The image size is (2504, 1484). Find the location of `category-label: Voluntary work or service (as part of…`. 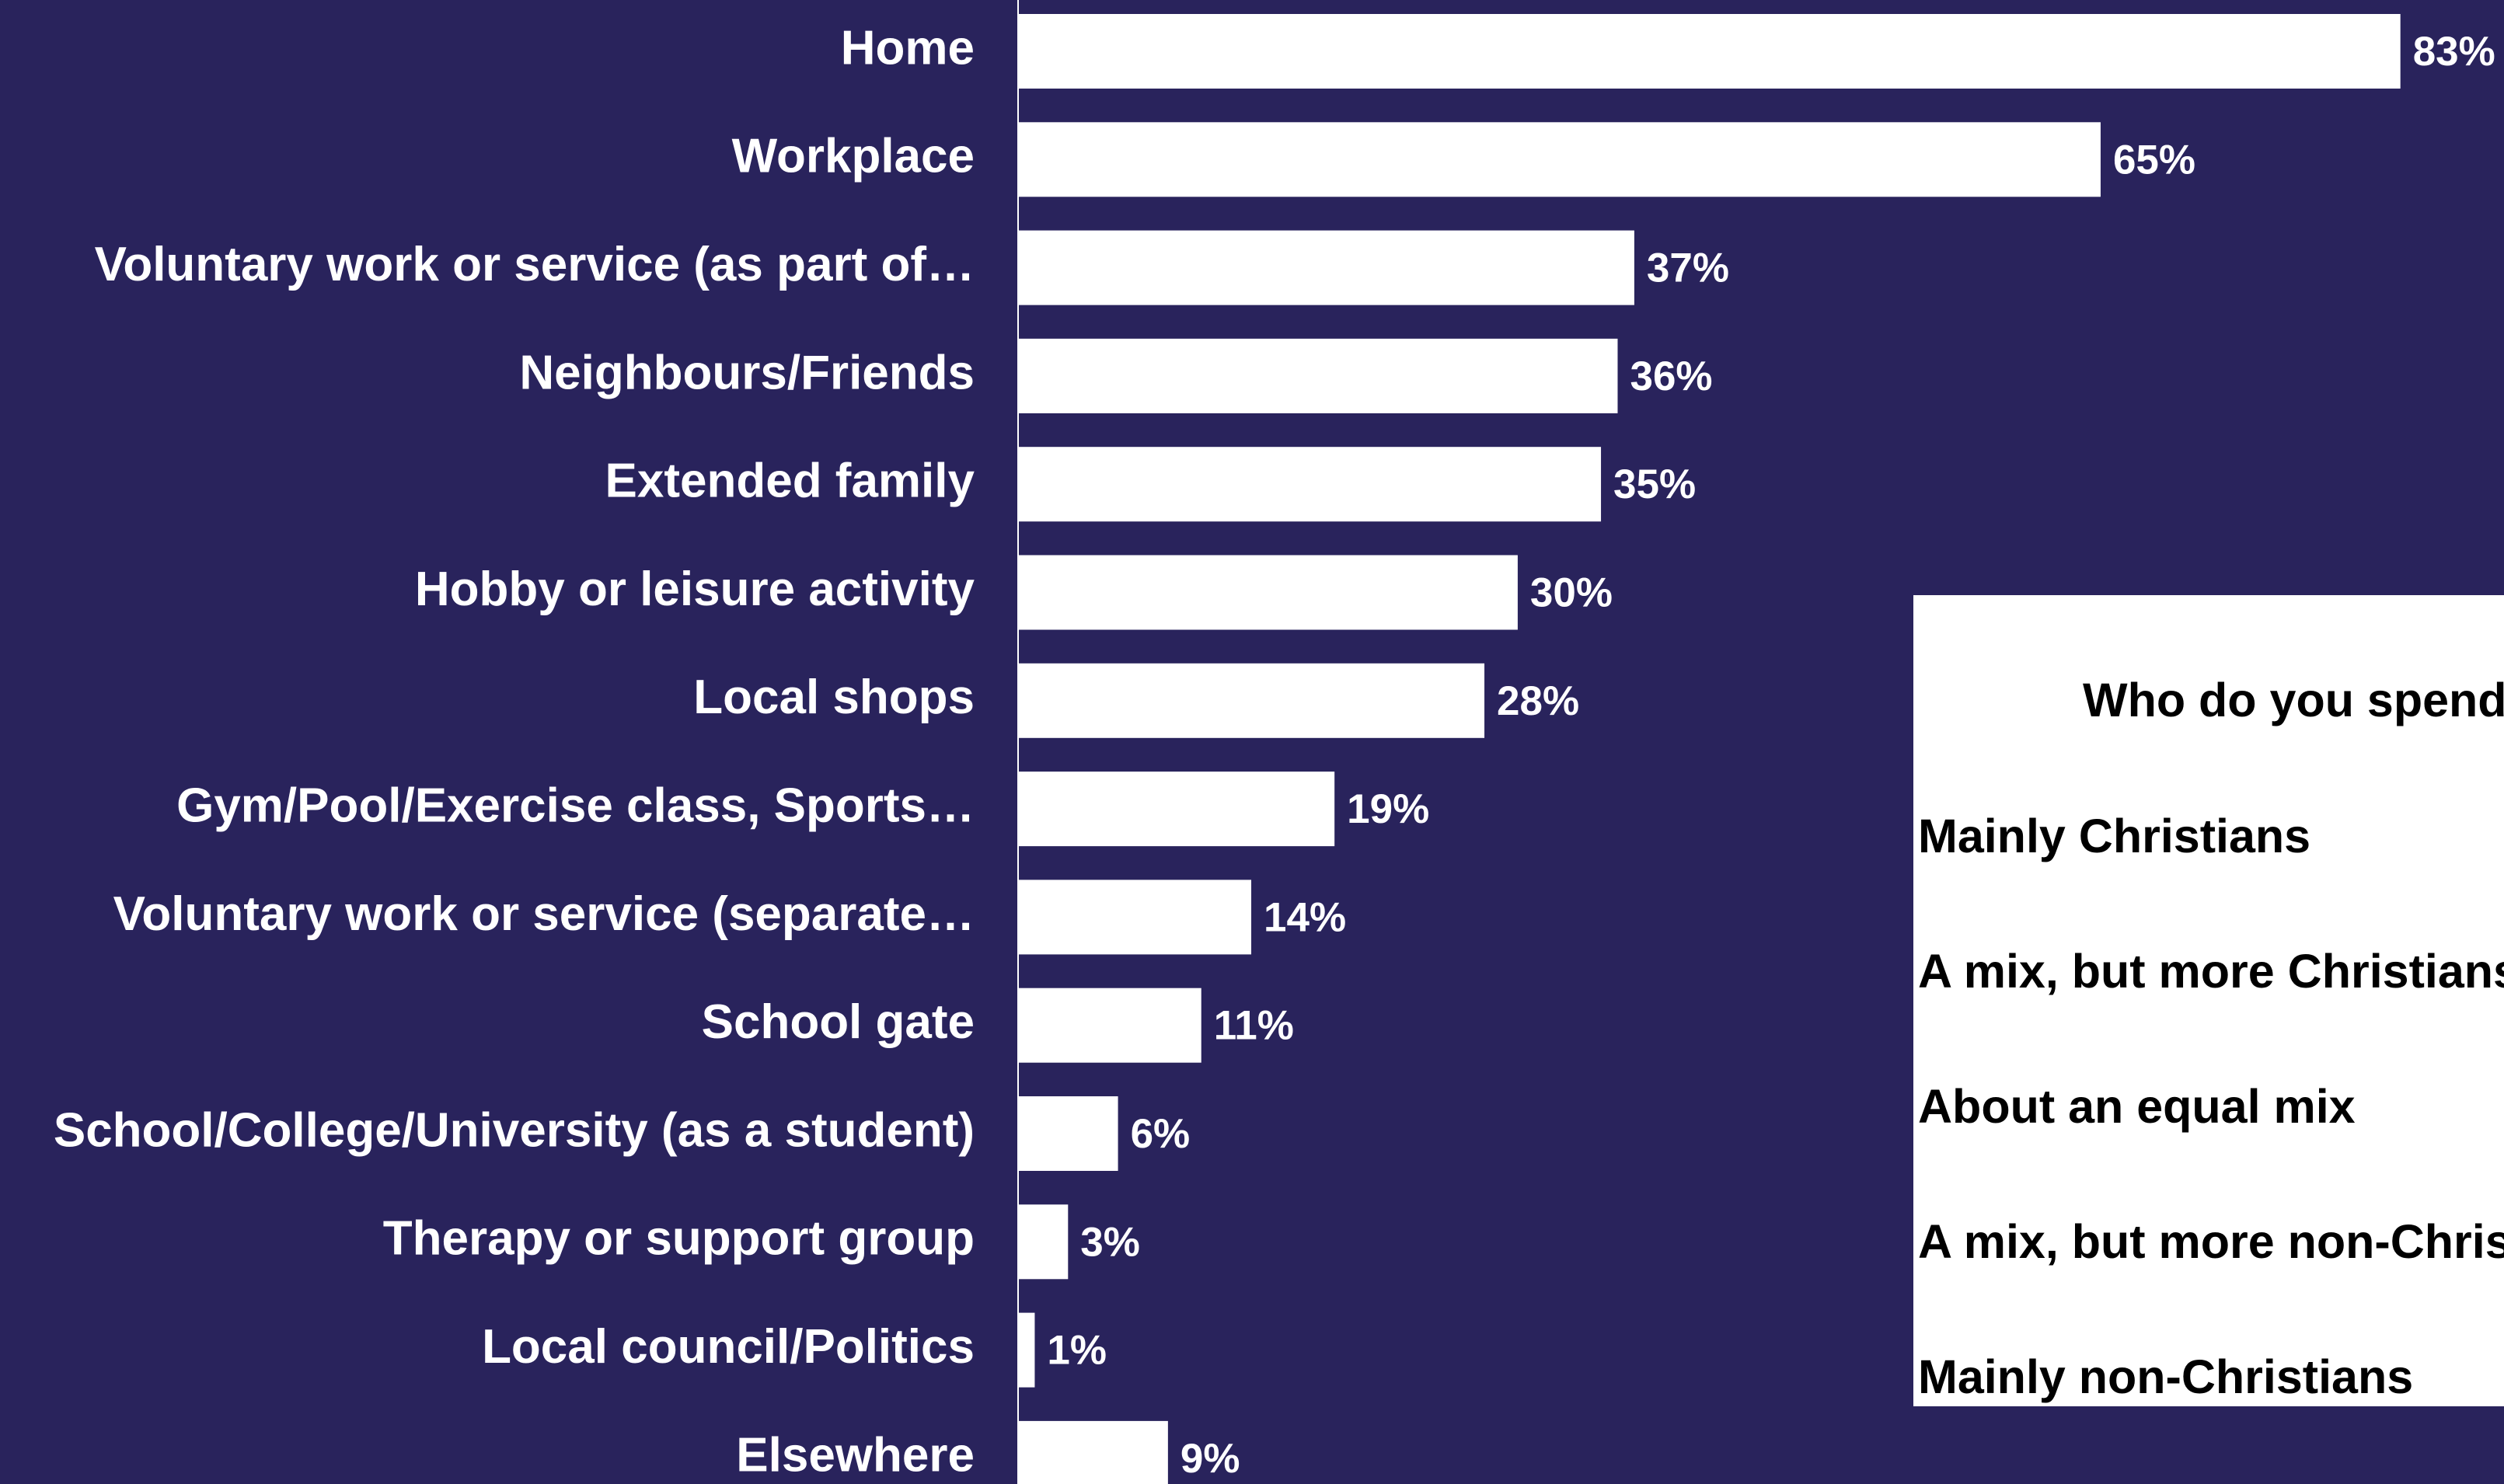

category-label: Voluntary work or service (as part of… is located at coordinates (535, 264).